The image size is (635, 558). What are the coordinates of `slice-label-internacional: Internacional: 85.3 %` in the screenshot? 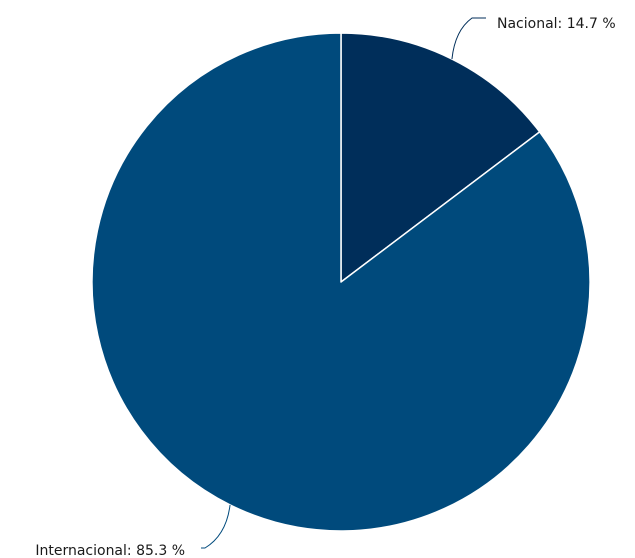 It's located at (110, 550).